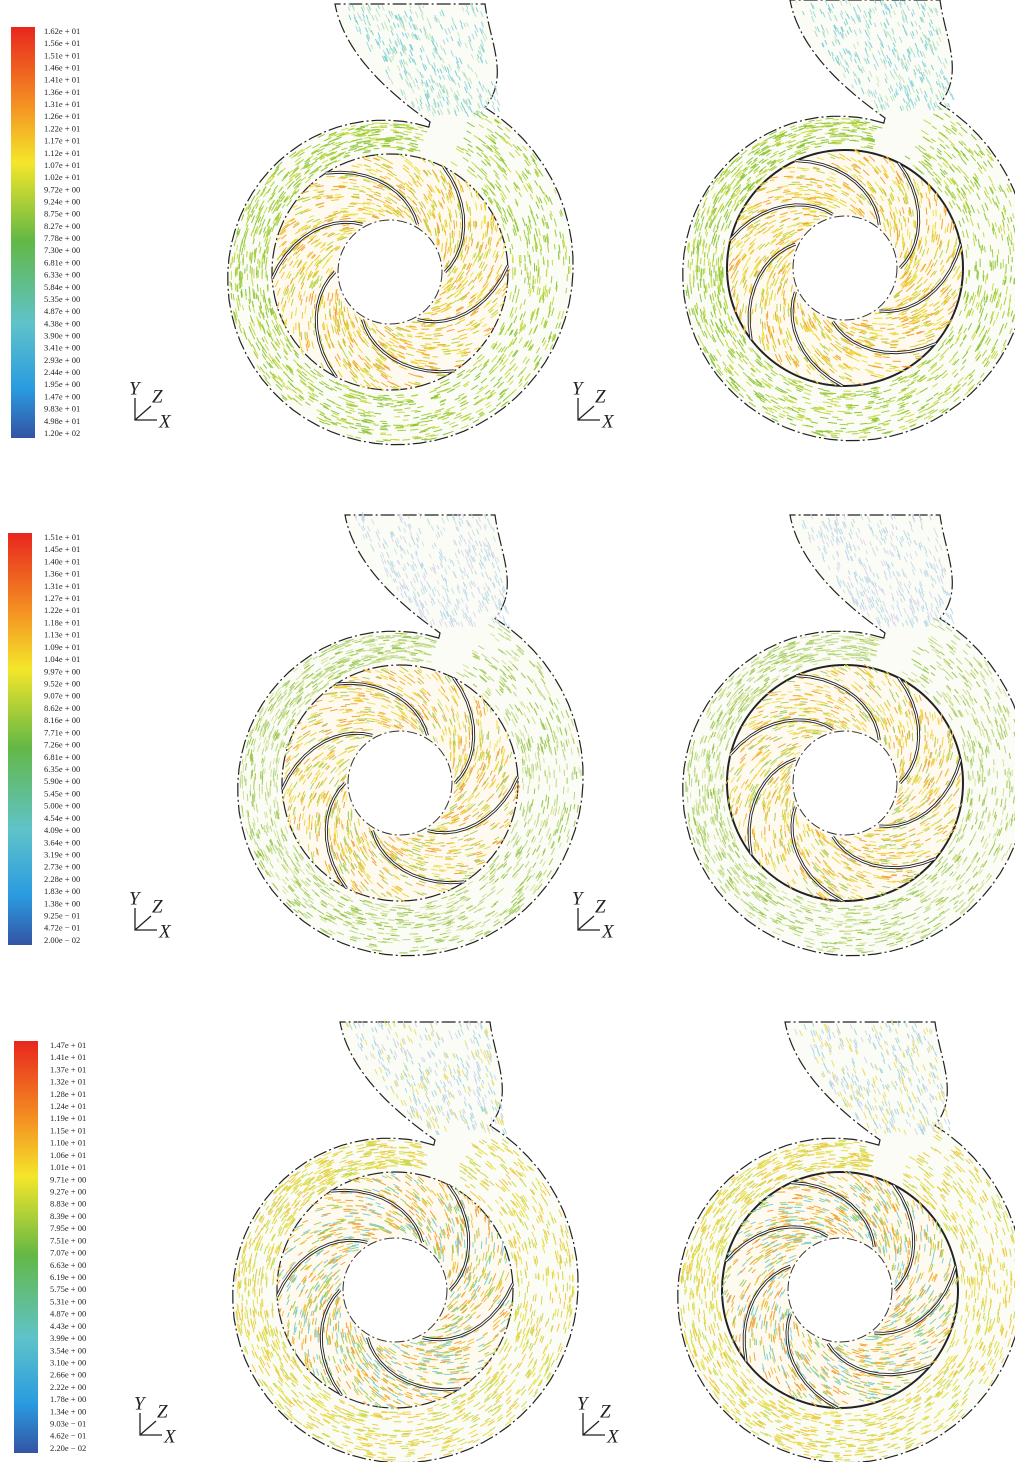  I want to click on colorbar-label: 1.41e + 01, so click(62, 80).